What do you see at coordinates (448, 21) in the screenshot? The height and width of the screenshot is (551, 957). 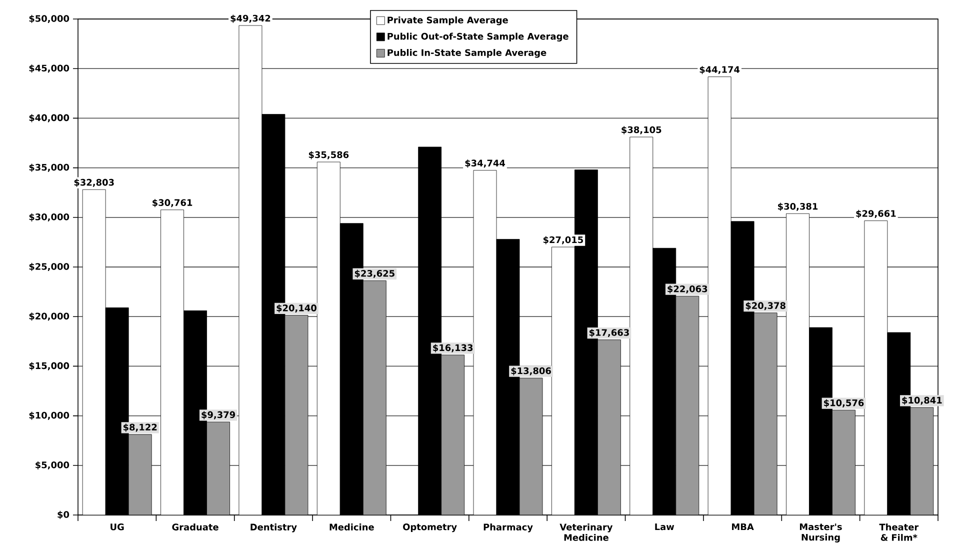 I see `legend-label: Private Sample Average` at bounding box center [448, 21].